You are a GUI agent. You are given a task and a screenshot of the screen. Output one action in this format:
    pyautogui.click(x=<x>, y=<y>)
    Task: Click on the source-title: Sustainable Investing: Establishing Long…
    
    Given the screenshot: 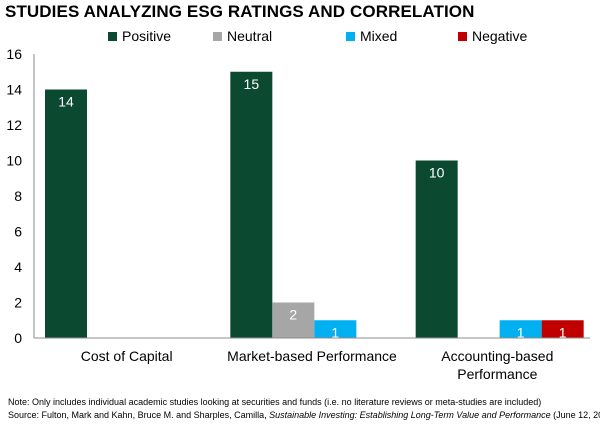 What is the action you would take?
    pyautogui.click(x=410, y=415)
    